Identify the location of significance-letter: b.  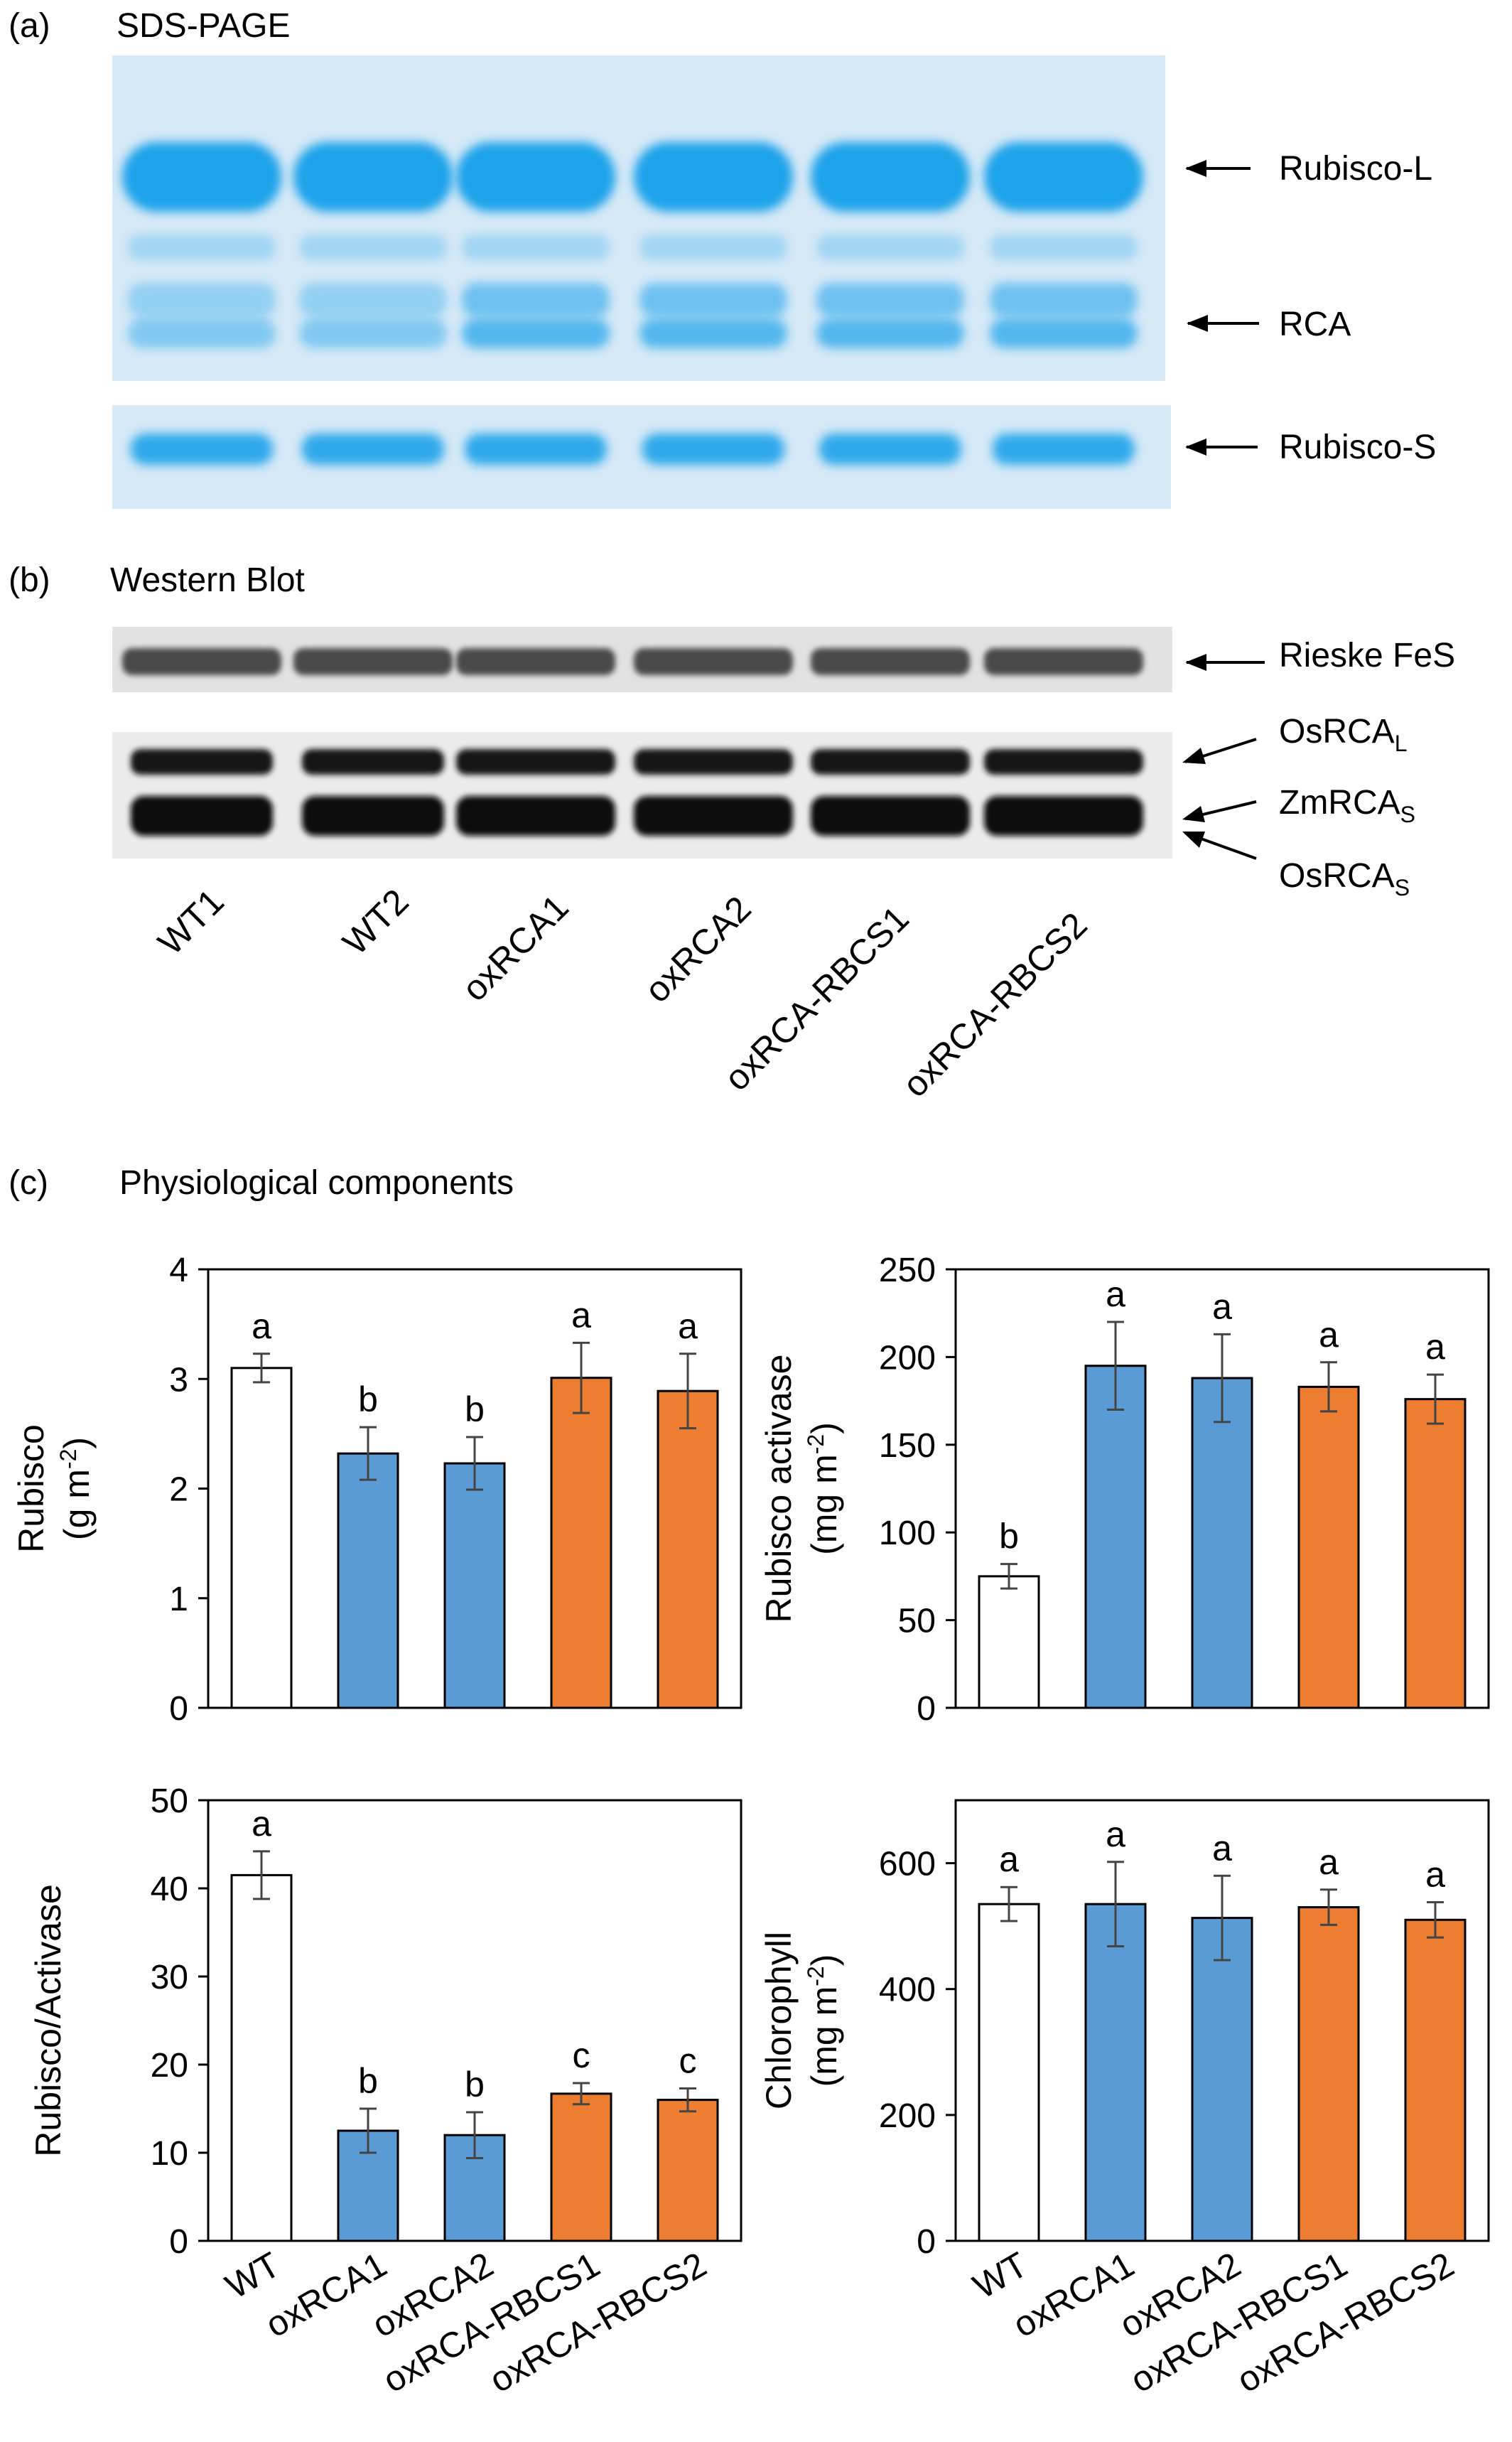
(475, 2084).